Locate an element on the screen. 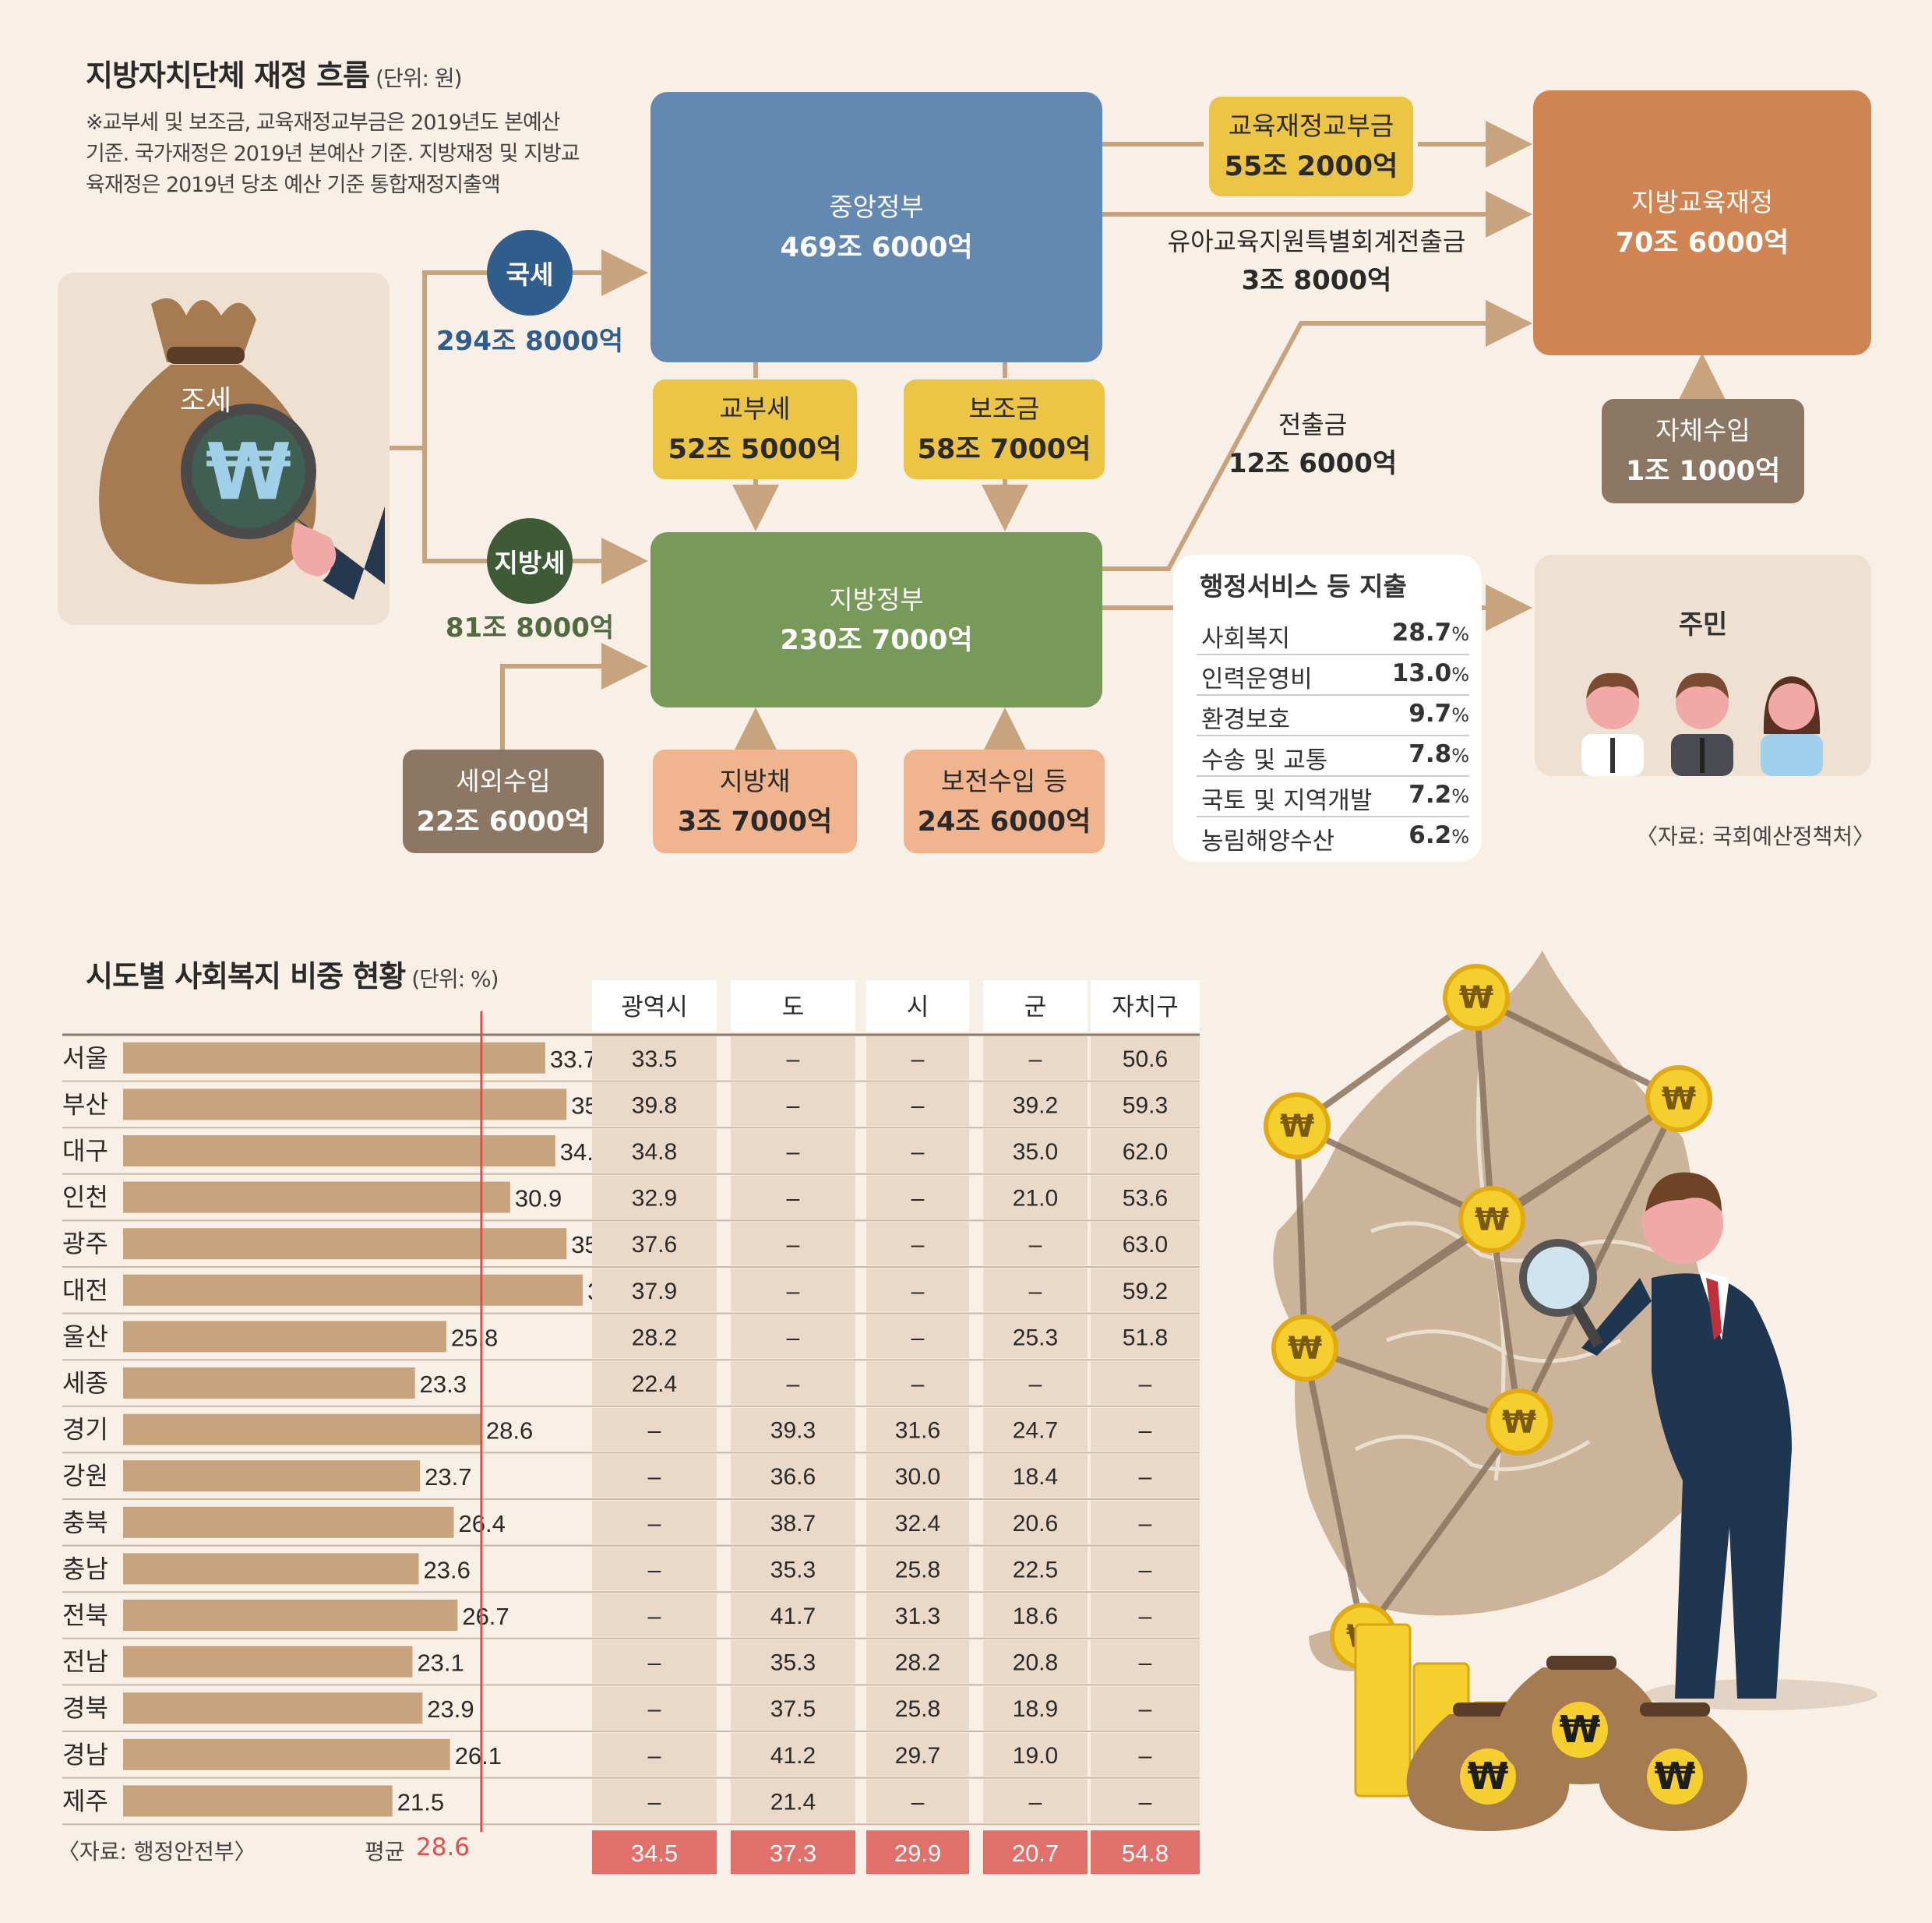 Image resolution: width=1932 pixels, height=1923 pixels. average-cell-value: 29.9 is located at coordinates (917, 1853).